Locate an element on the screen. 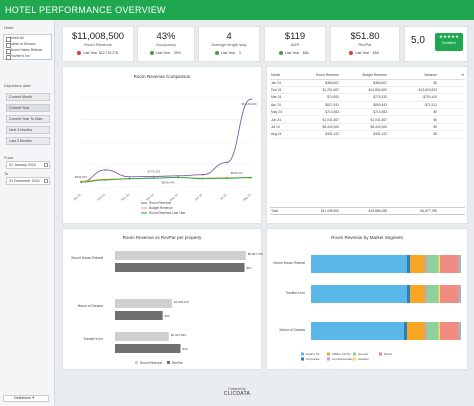 The image size is (474, 406). period-next-3-months-button: Next 3 Months is located at coordinates (28, 130).